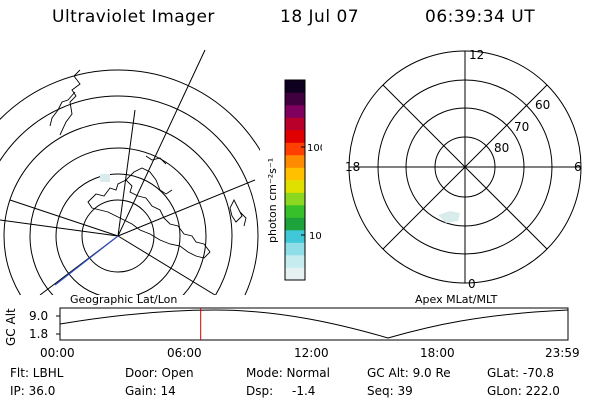 This screenshot has width=600, height=400. I want to click on door-info: Door: Open, so click(159, 373).